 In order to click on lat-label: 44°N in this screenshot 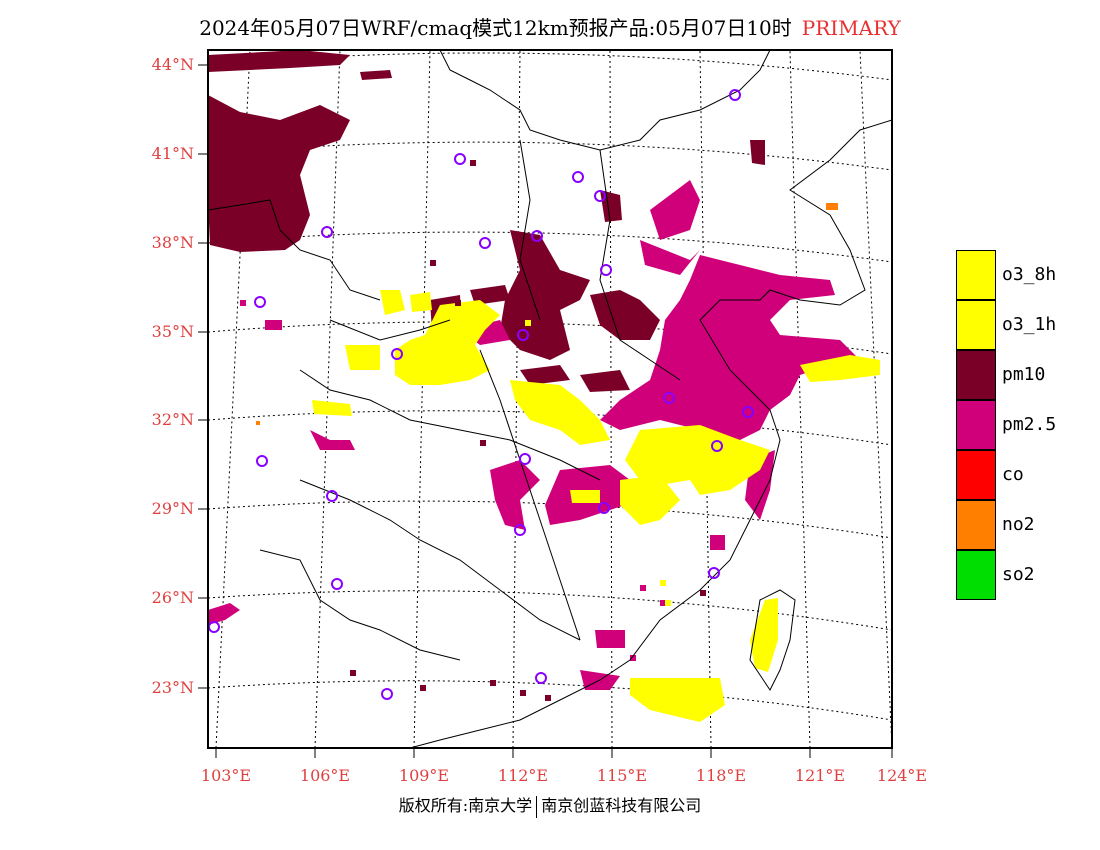, I will do `click(172, 64)`.